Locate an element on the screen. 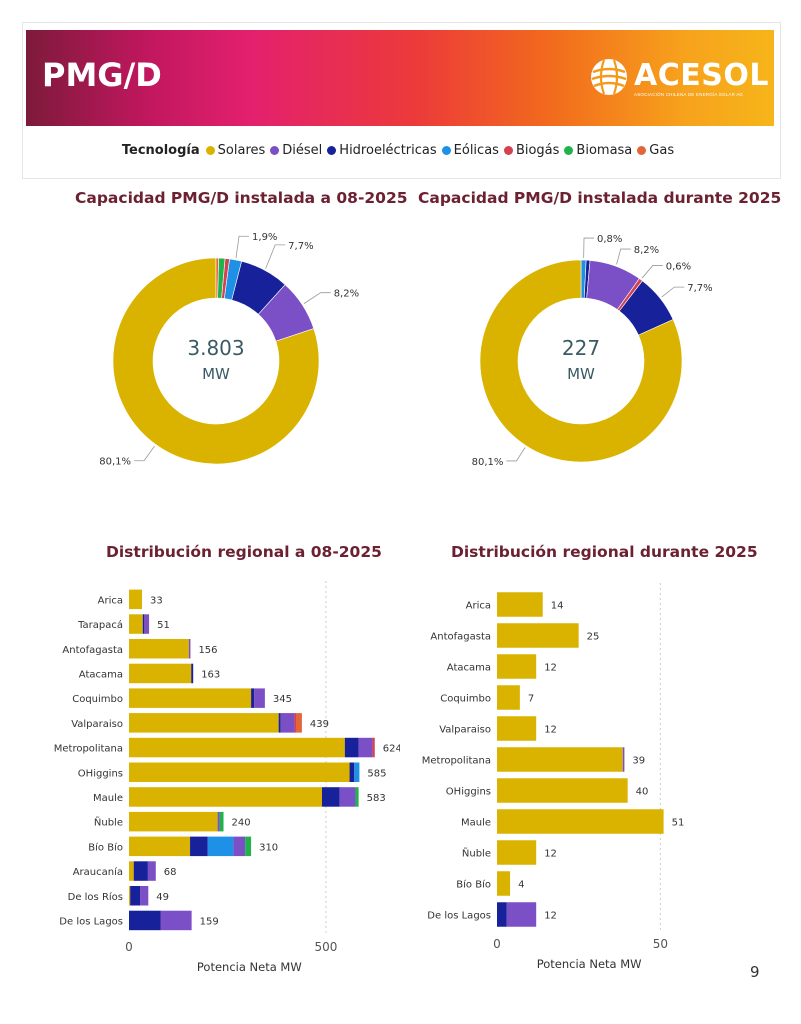 This screenshot has width=801, height=1024. category-label: Araucanía is located at coordinates (98, 872).